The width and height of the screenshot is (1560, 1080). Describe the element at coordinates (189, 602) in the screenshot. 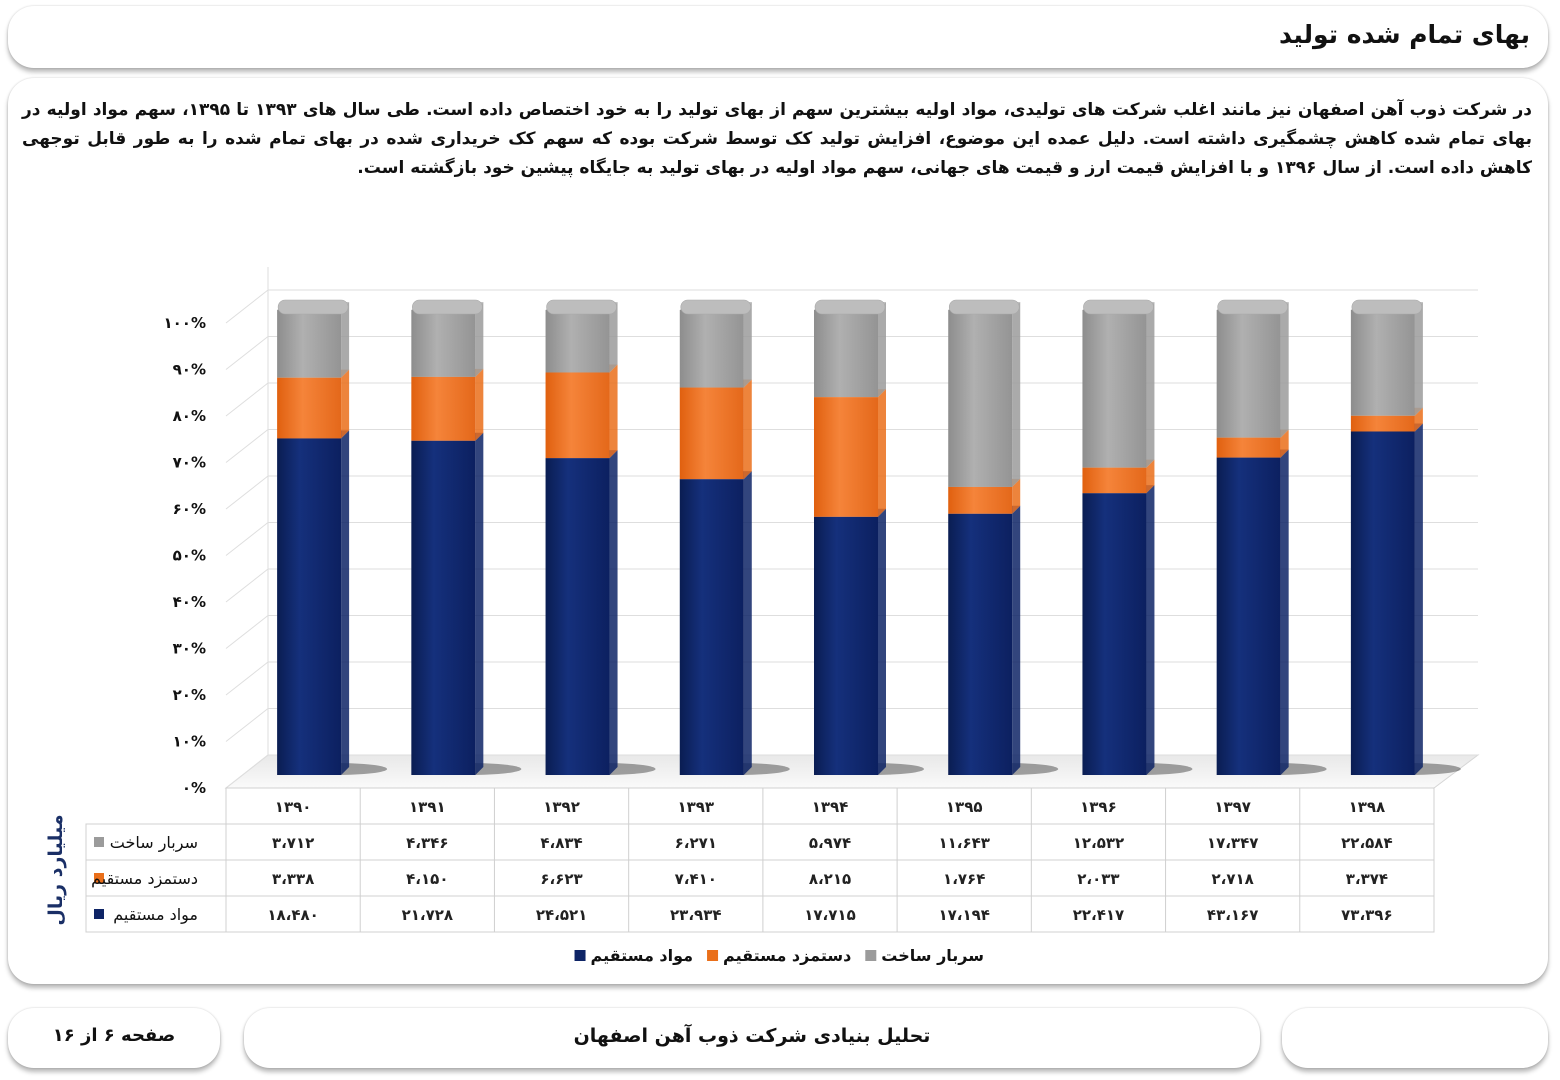

I see `y-tick-label: ۴۰%` at that location.